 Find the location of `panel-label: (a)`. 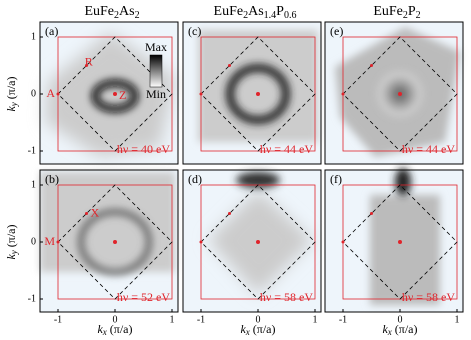

panel-label: (a) is located at coordinates (51, 31).